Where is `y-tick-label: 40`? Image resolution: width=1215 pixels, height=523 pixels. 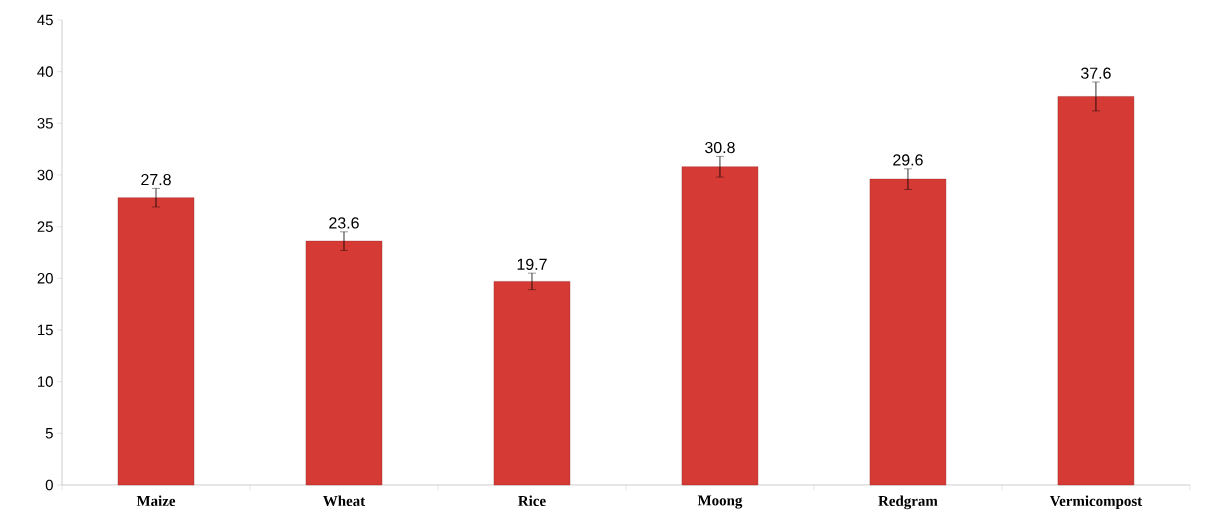 y-tick-label: 40 is located at coordinates (45, 71).